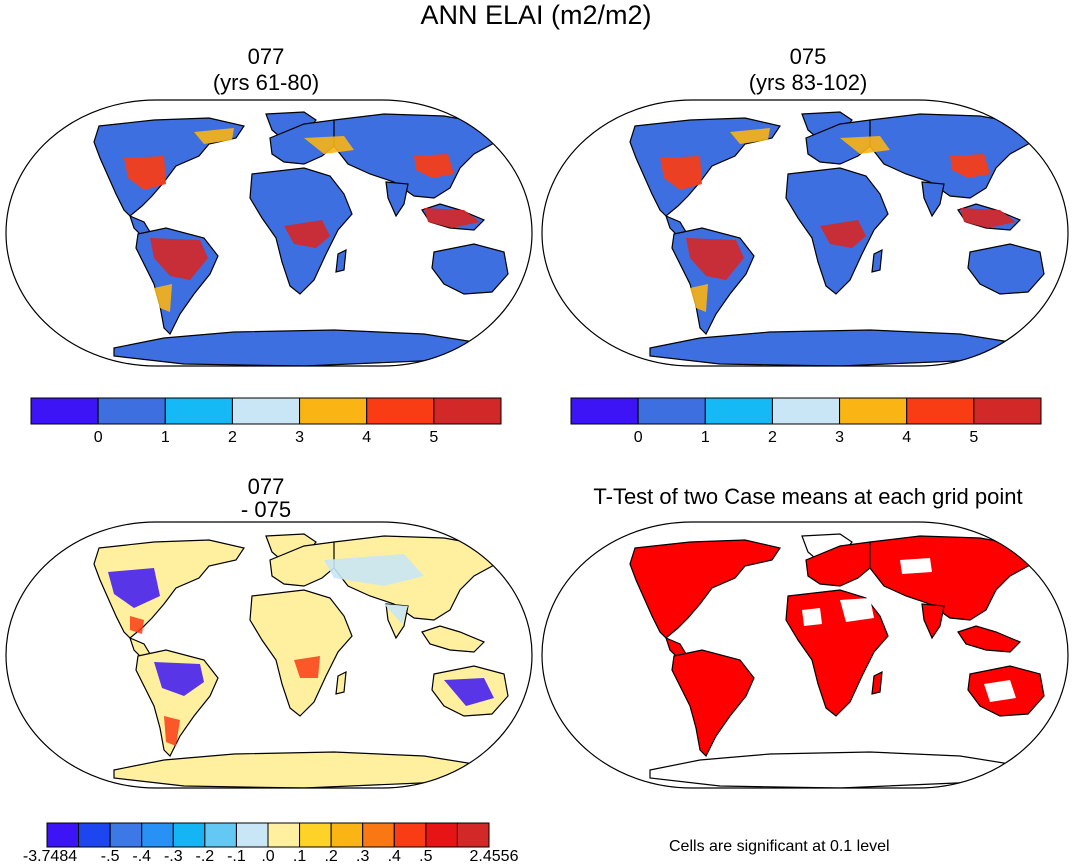  I want to click on colorbar-tick-label: -3.7484, so click(50, 856).